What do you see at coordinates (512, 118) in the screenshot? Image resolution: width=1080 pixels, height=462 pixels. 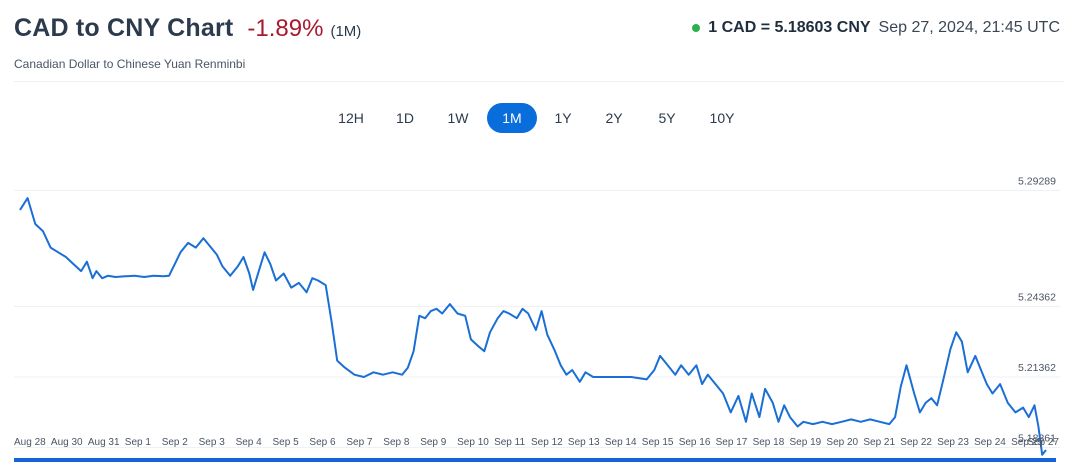 I see `tab-1m: 1M` at bounding box center [512, 118].